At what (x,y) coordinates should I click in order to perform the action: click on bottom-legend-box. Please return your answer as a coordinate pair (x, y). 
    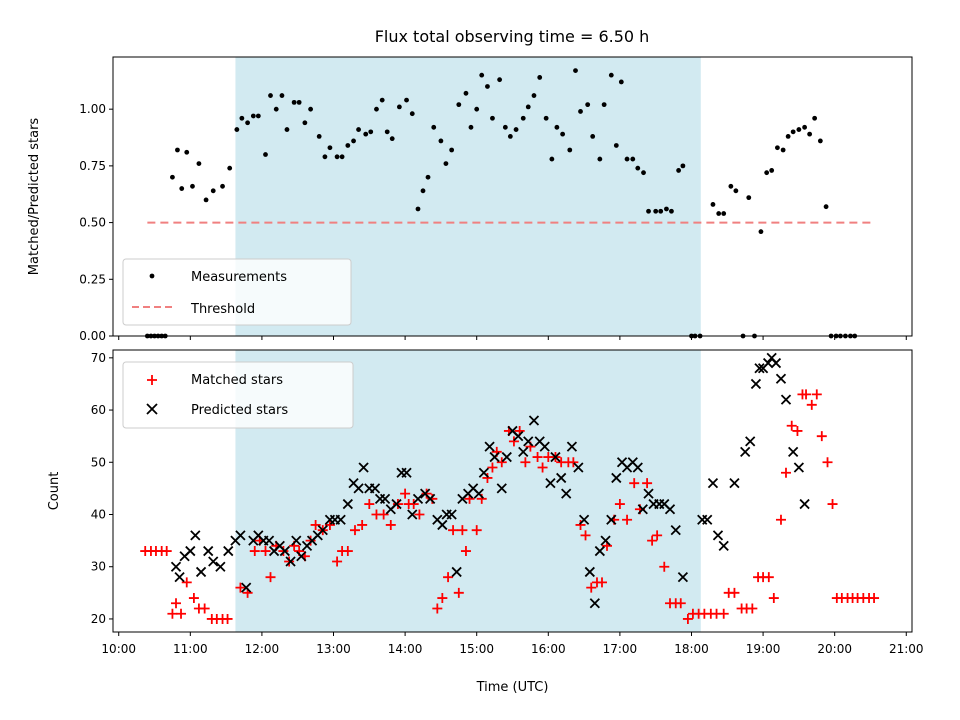
    Looking at the image, I should click on (238, 395).